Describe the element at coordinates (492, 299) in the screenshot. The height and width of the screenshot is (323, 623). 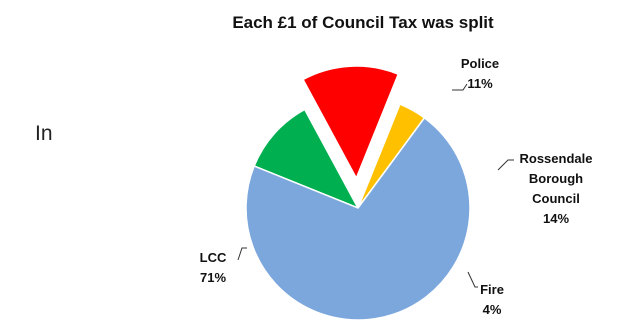
I see `slice-label-fire: Fire 4%` at that location.